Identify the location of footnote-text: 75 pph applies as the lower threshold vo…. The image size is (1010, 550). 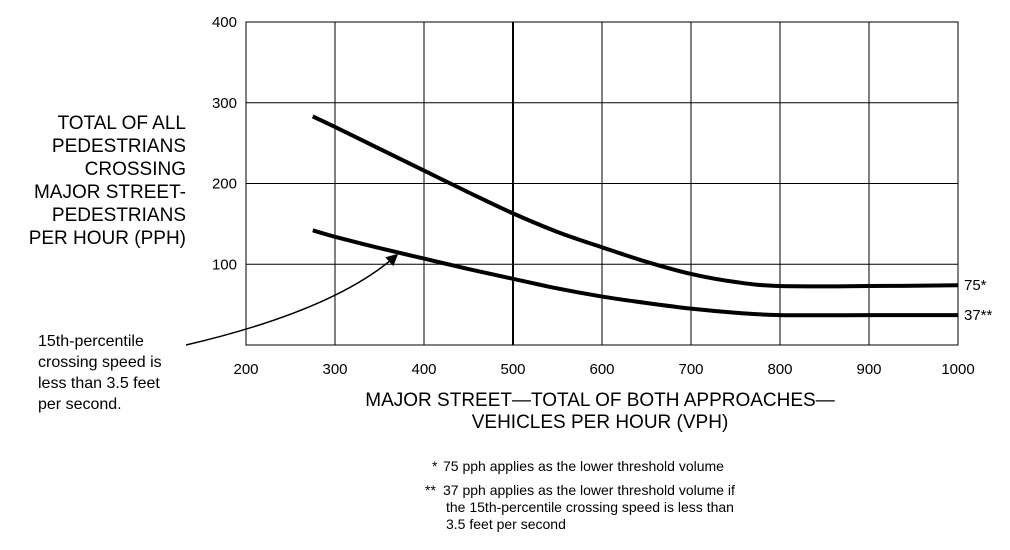
(583, 466).